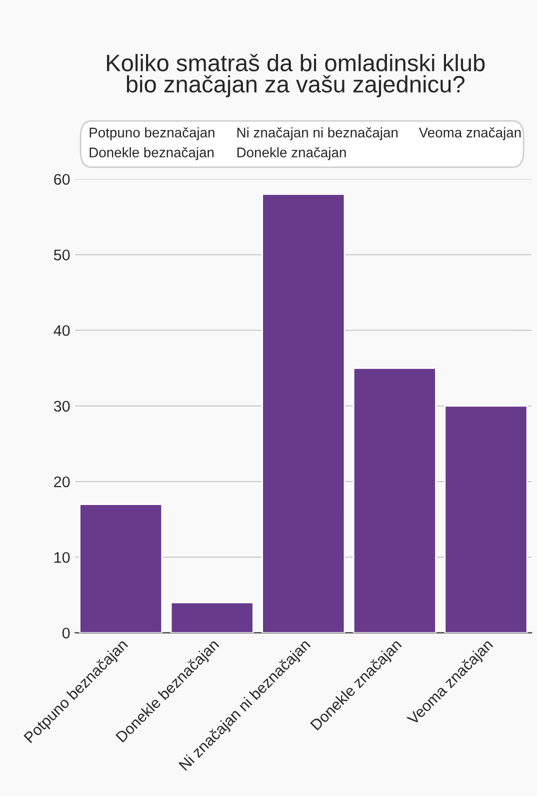 The image size is (537, 796). I want to click on y-tick-label: 50, so click(62, 255).